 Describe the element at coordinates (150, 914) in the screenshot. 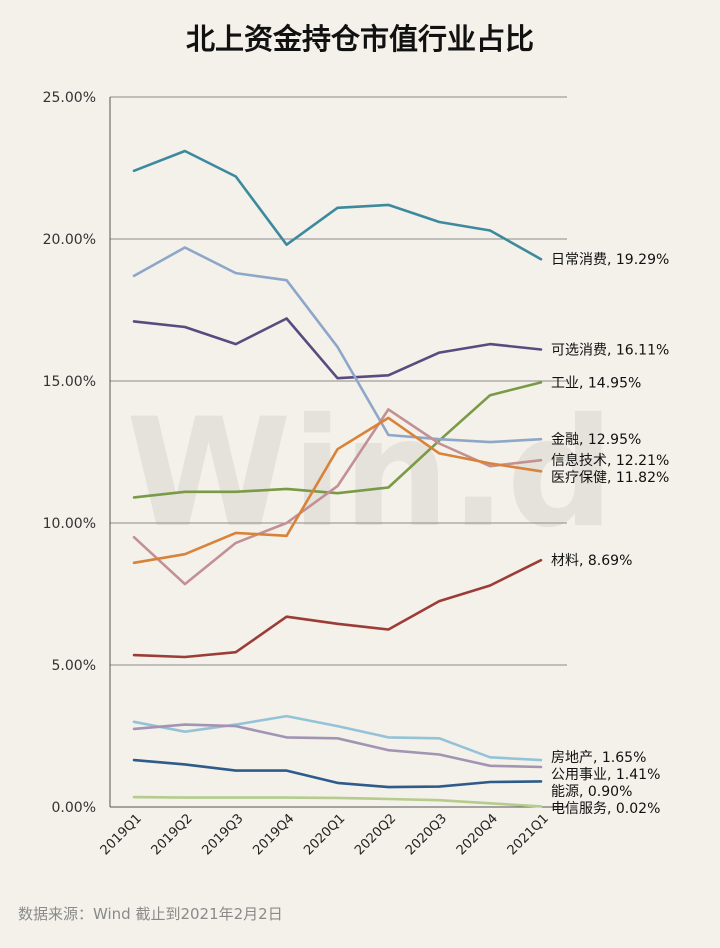

I see `data-source-note: 数据来源：Wind 截止到2021年2月2日` at that location.